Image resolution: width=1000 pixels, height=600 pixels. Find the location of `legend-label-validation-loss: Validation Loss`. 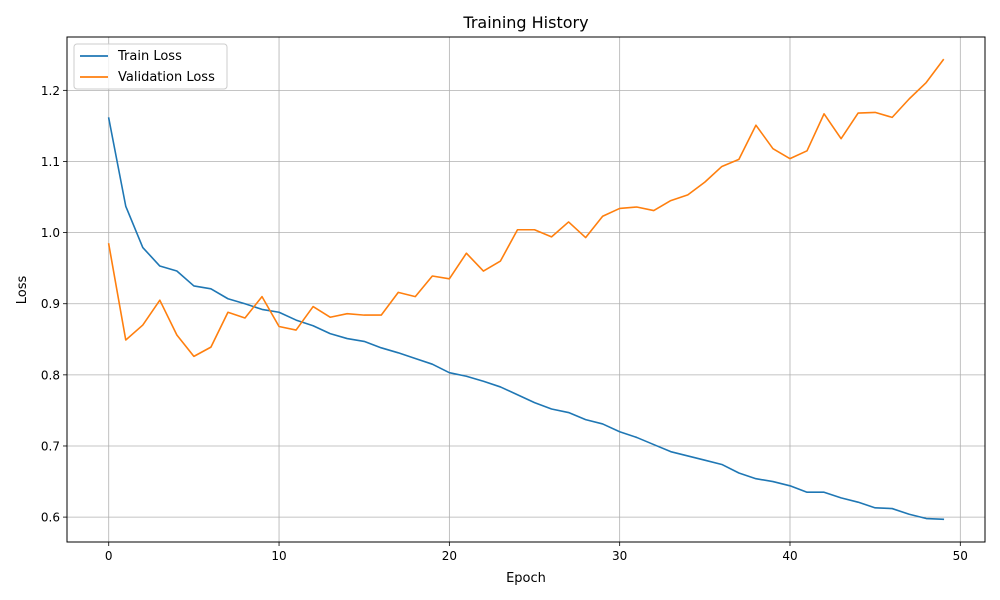

legend-label-validation-loss: Validation Loss is located at coordinates (166, 77).